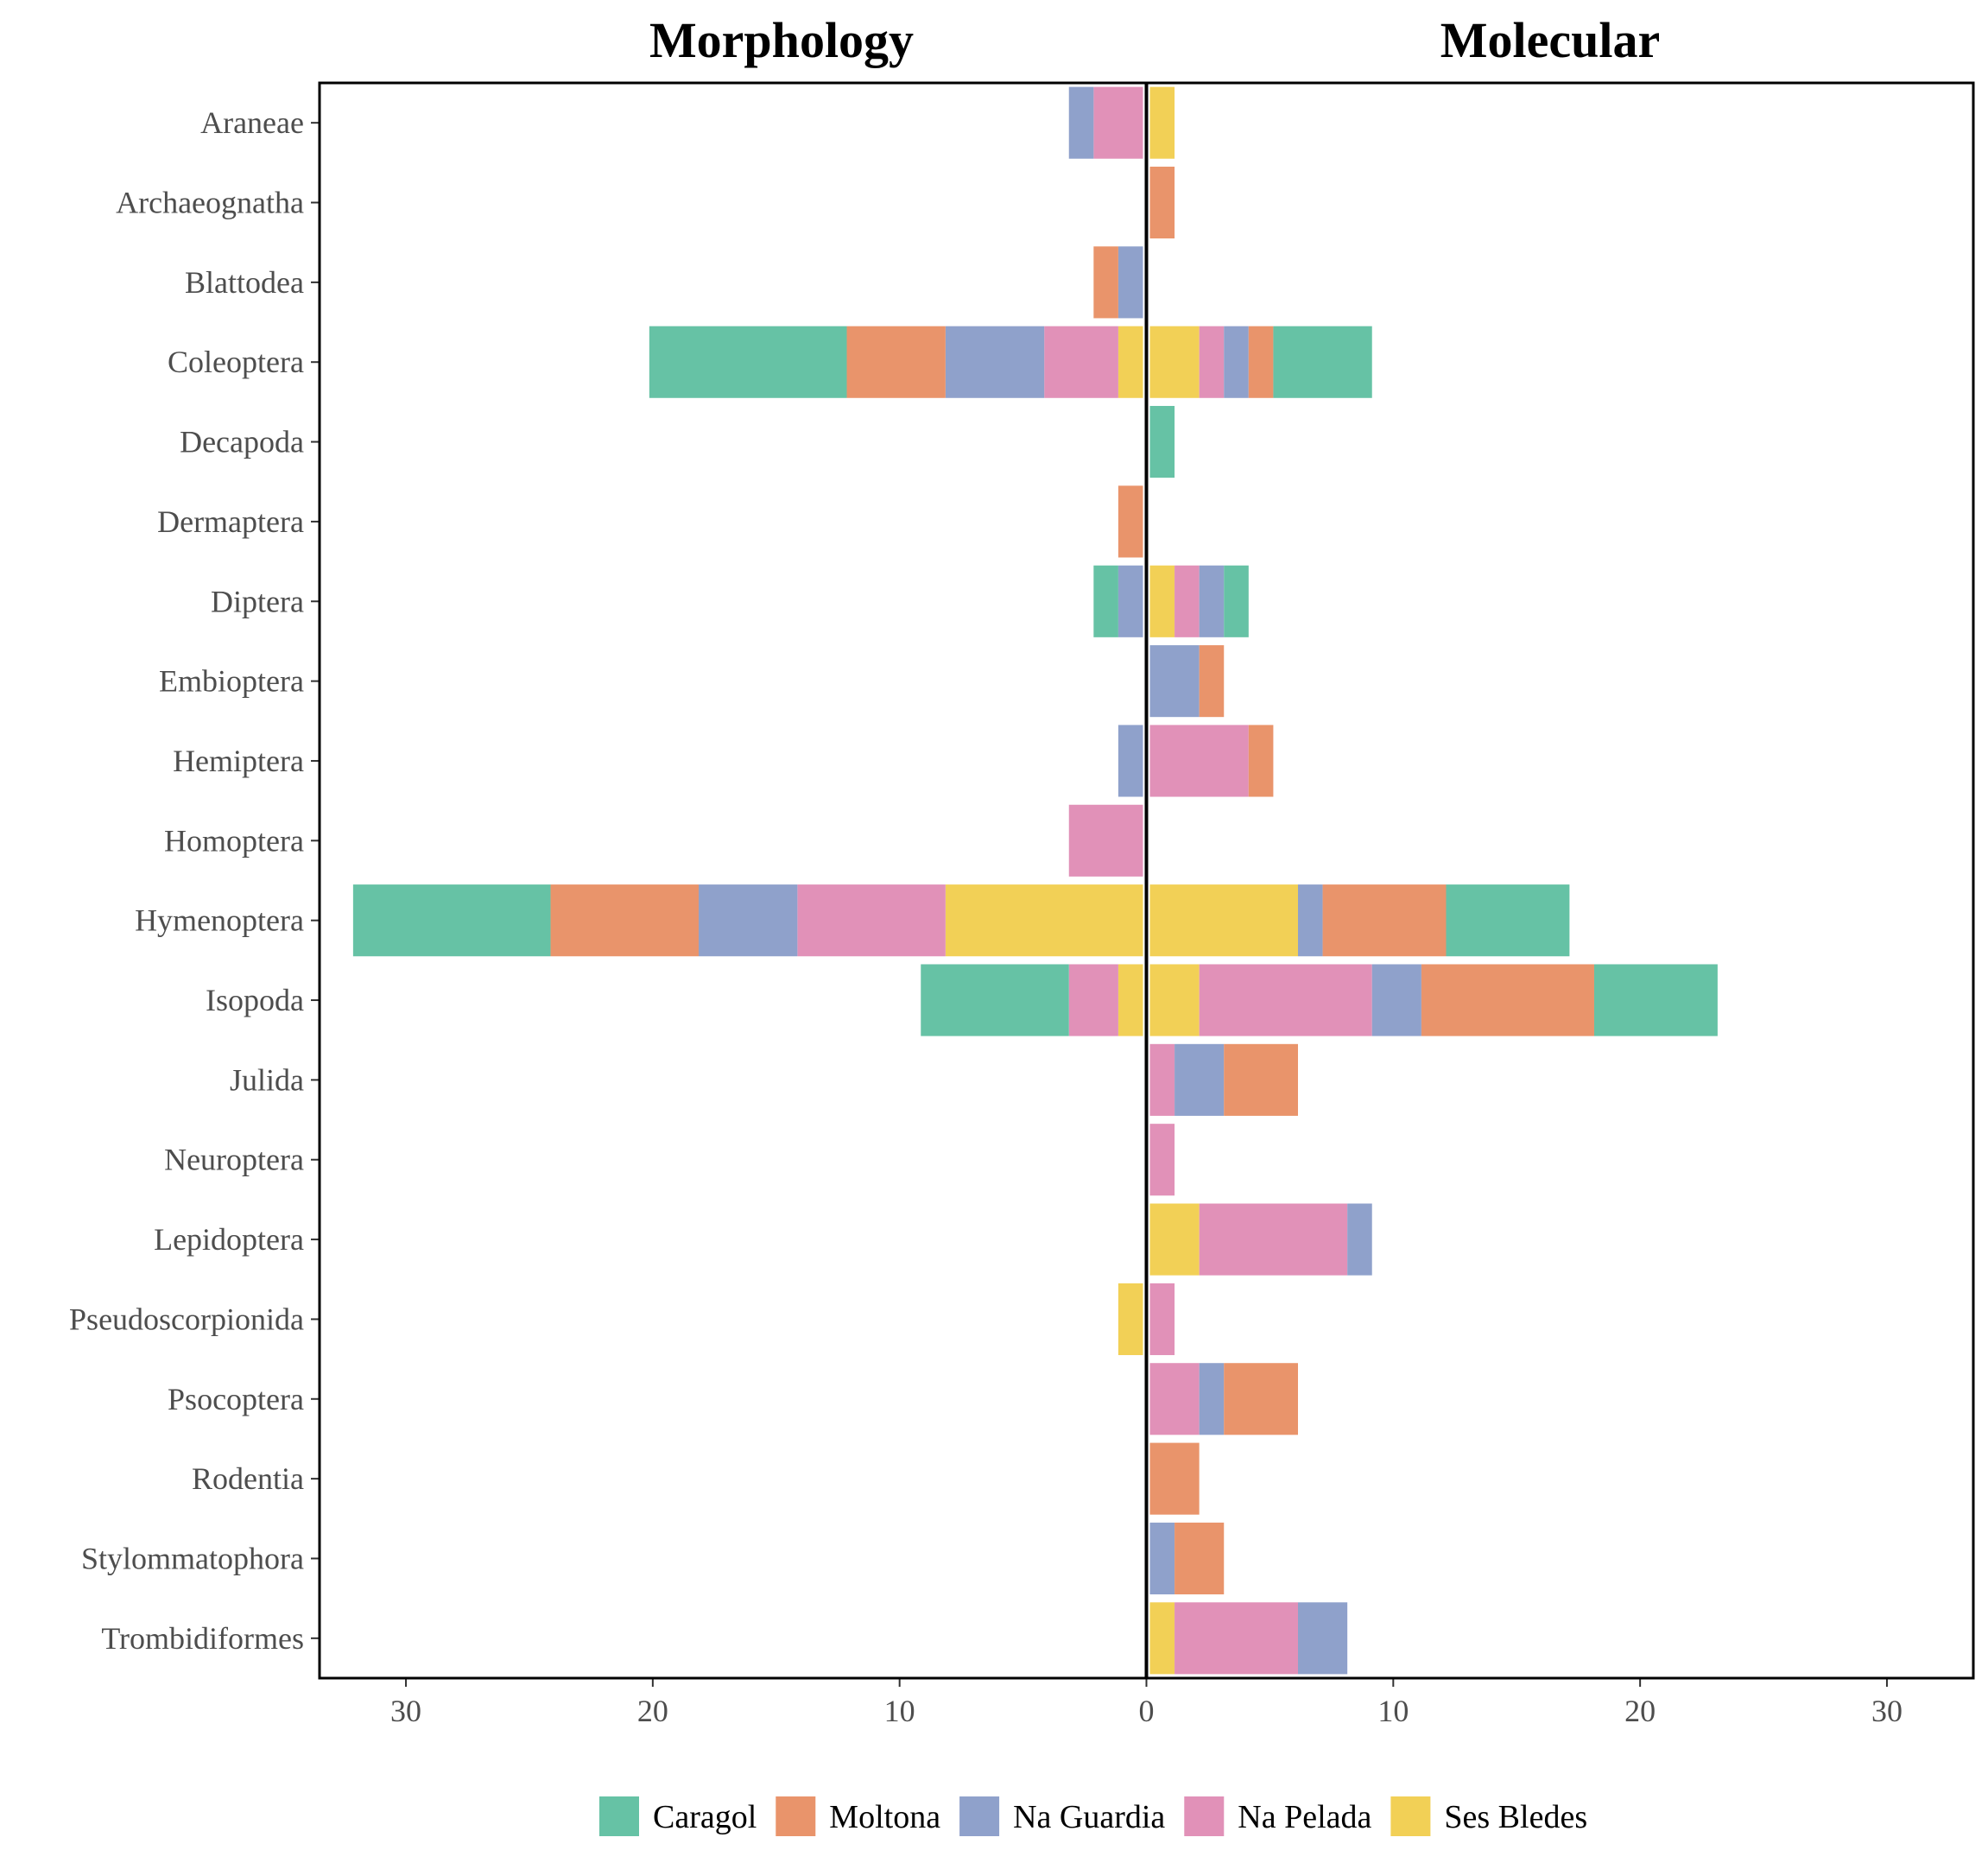 Image resolution: width=1988 pixels, height=1850 pixels. What do you see at coordinates (1261, 1079) in the screenshot?
I see `bar-molecular-julida-moltona` at bounding box center [1261, 1079].